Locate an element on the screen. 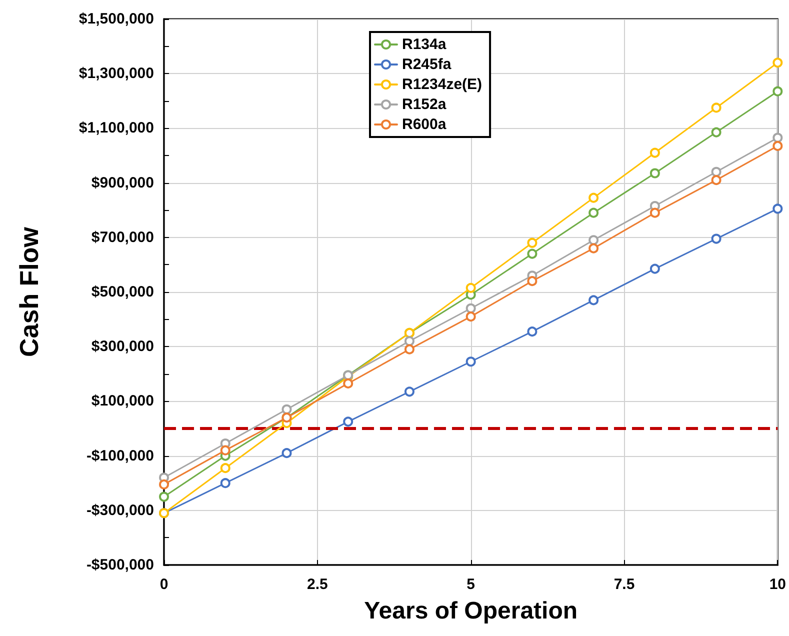 The image size is (789, 636). x-tick-label: 5 is located at coordinates (470, 584).